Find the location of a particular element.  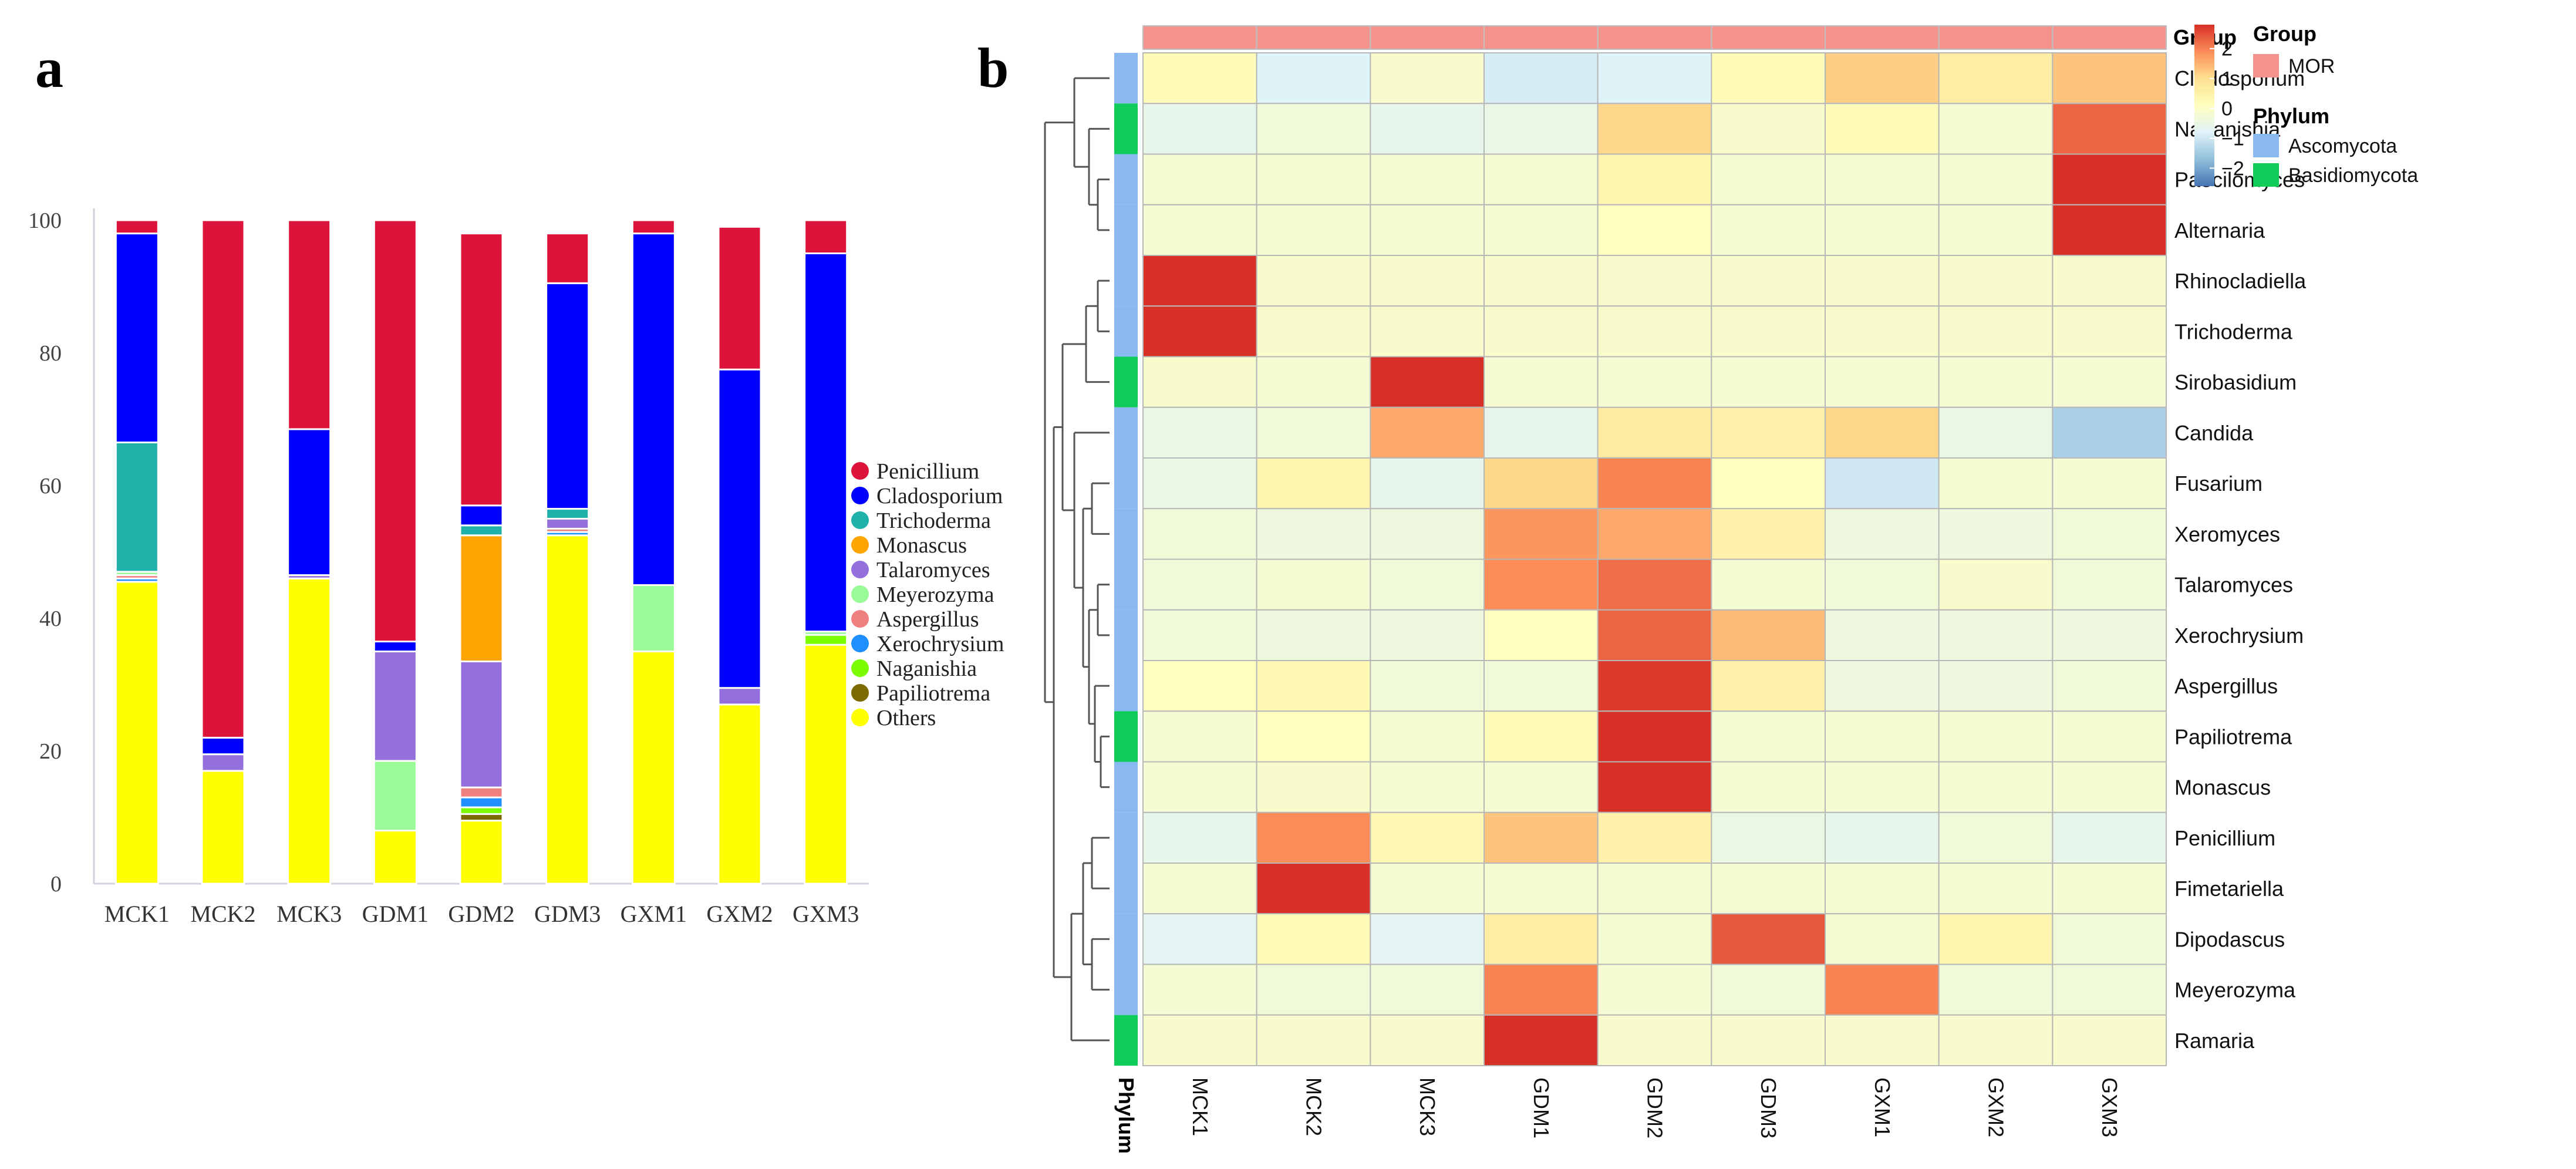

row-label: Xerochrysium is located at coordinates (2239, 636).